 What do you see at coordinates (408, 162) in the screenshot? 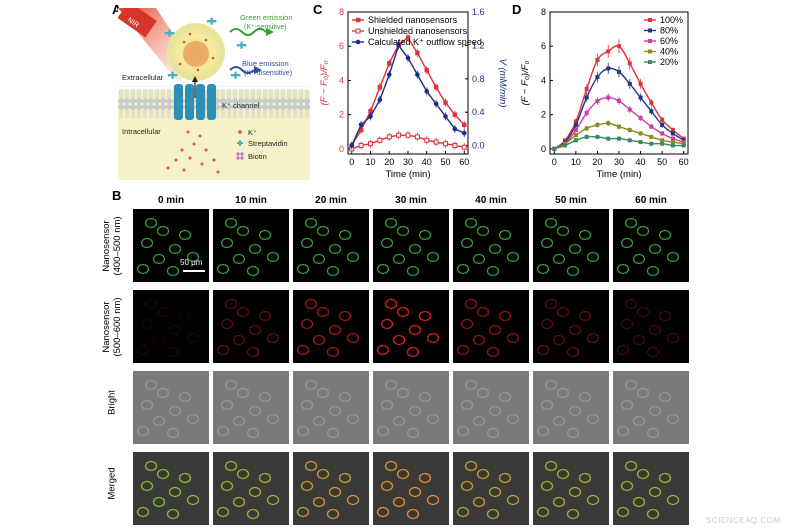
I see `x-tick-label-c: 30` at bounding box center [408, 162].